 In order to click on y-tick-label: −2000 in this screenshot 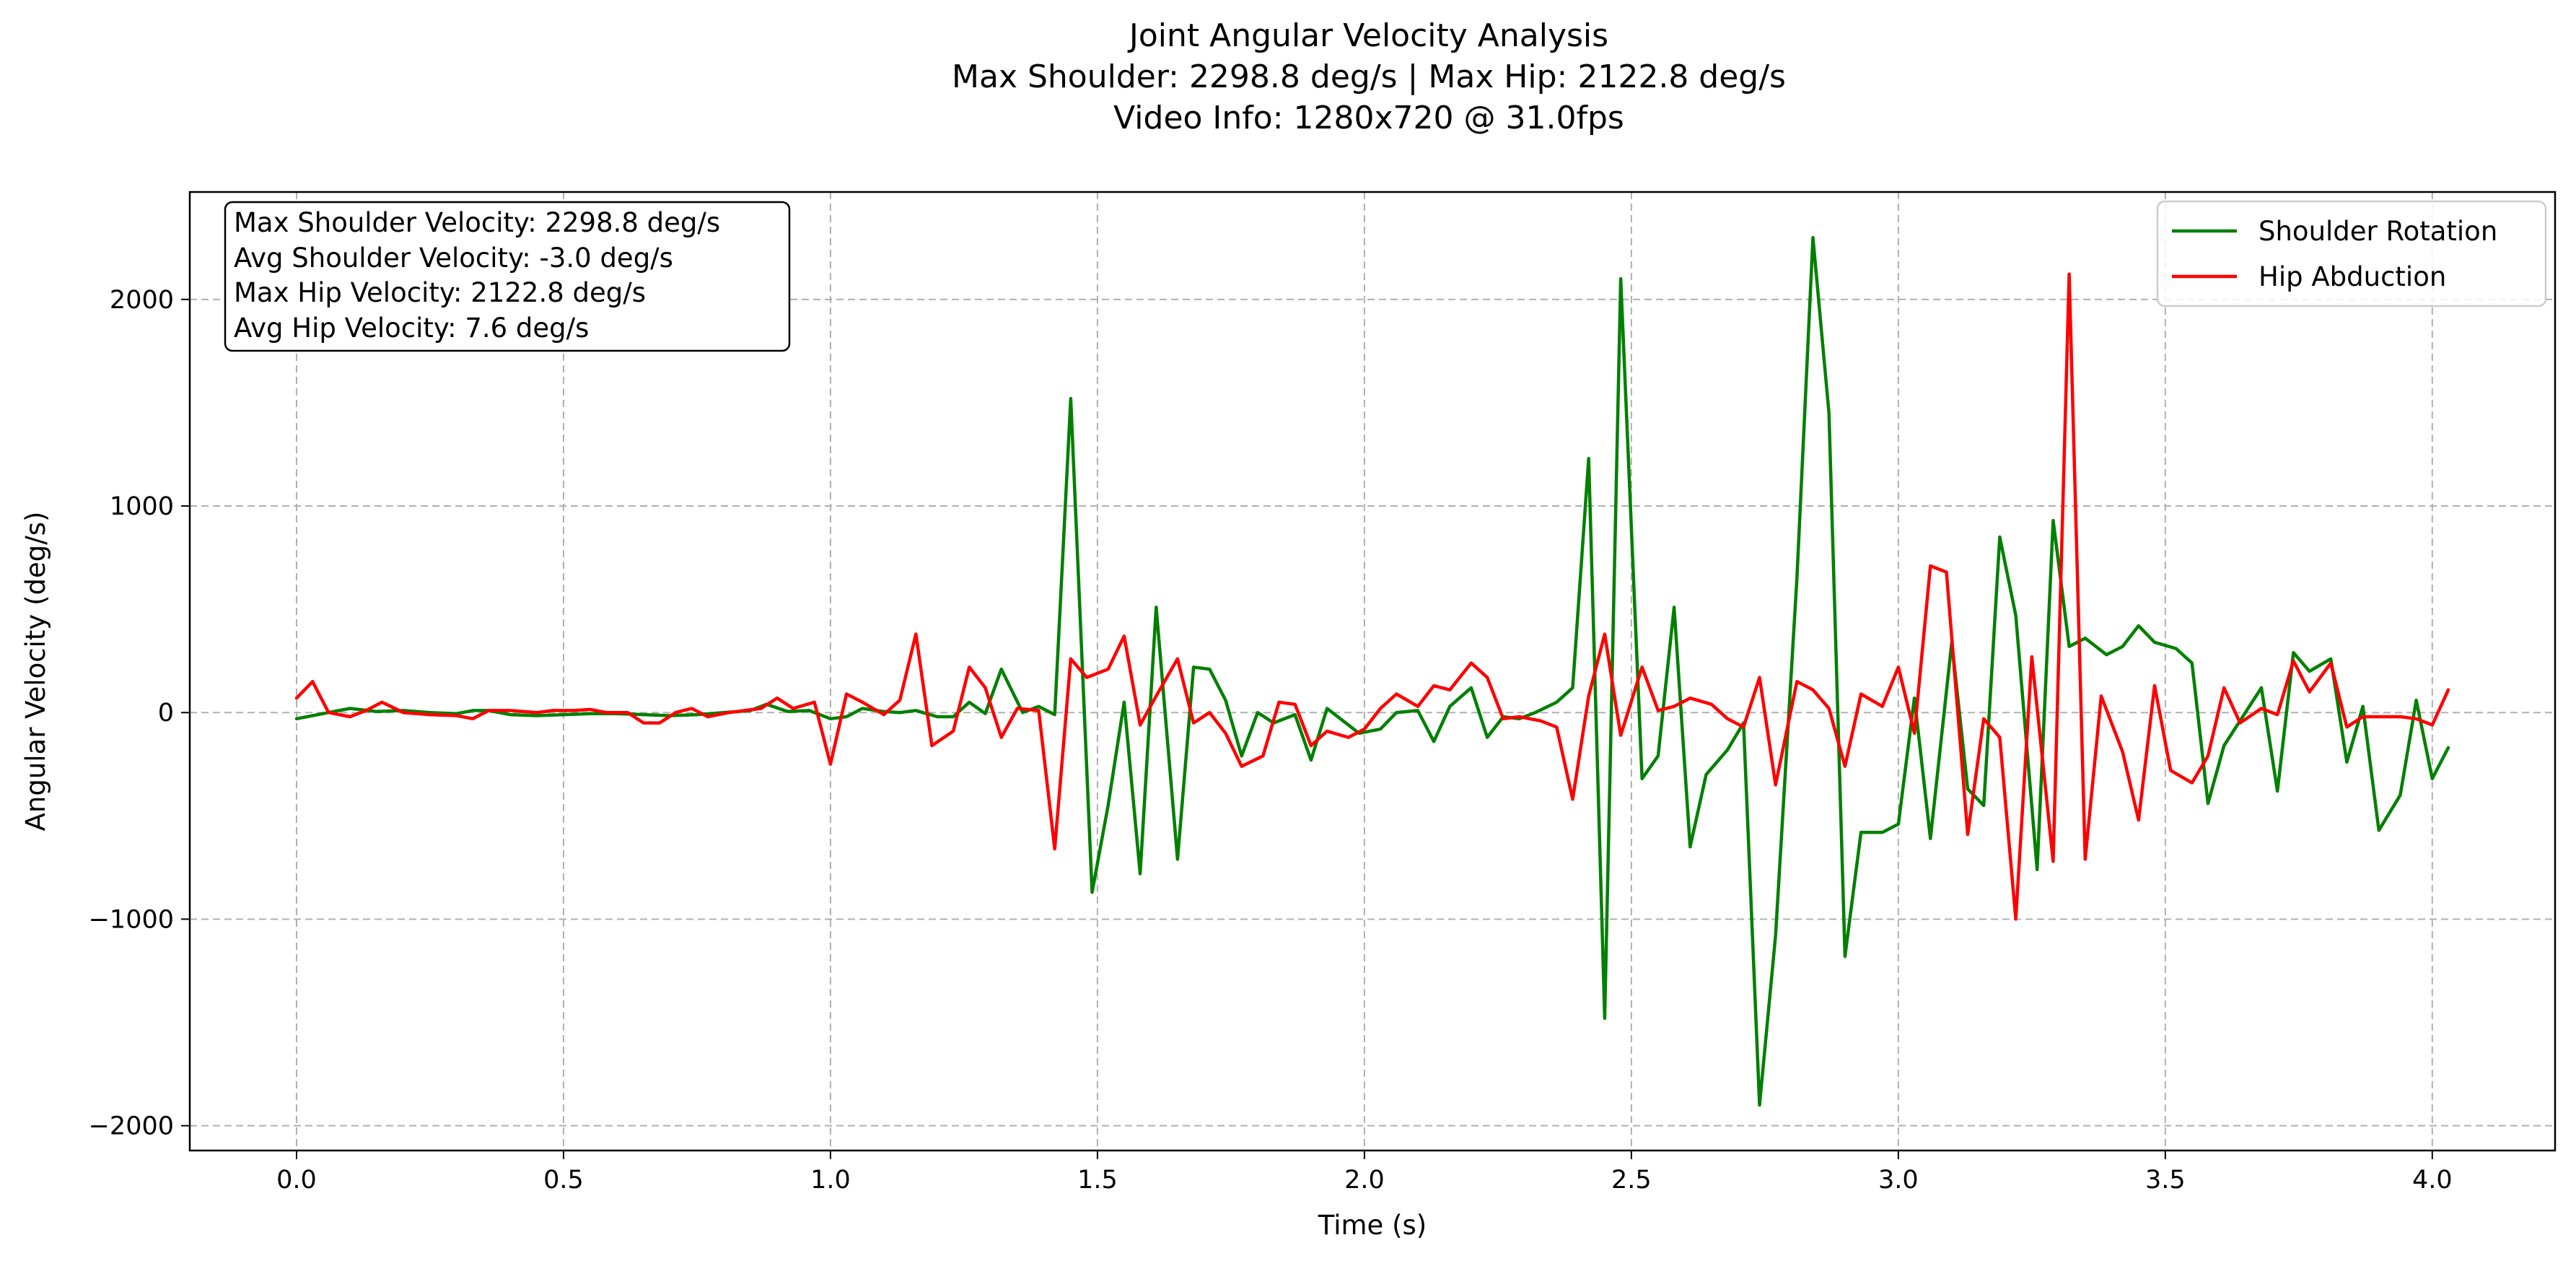, I will do `click(131, 1126)`.